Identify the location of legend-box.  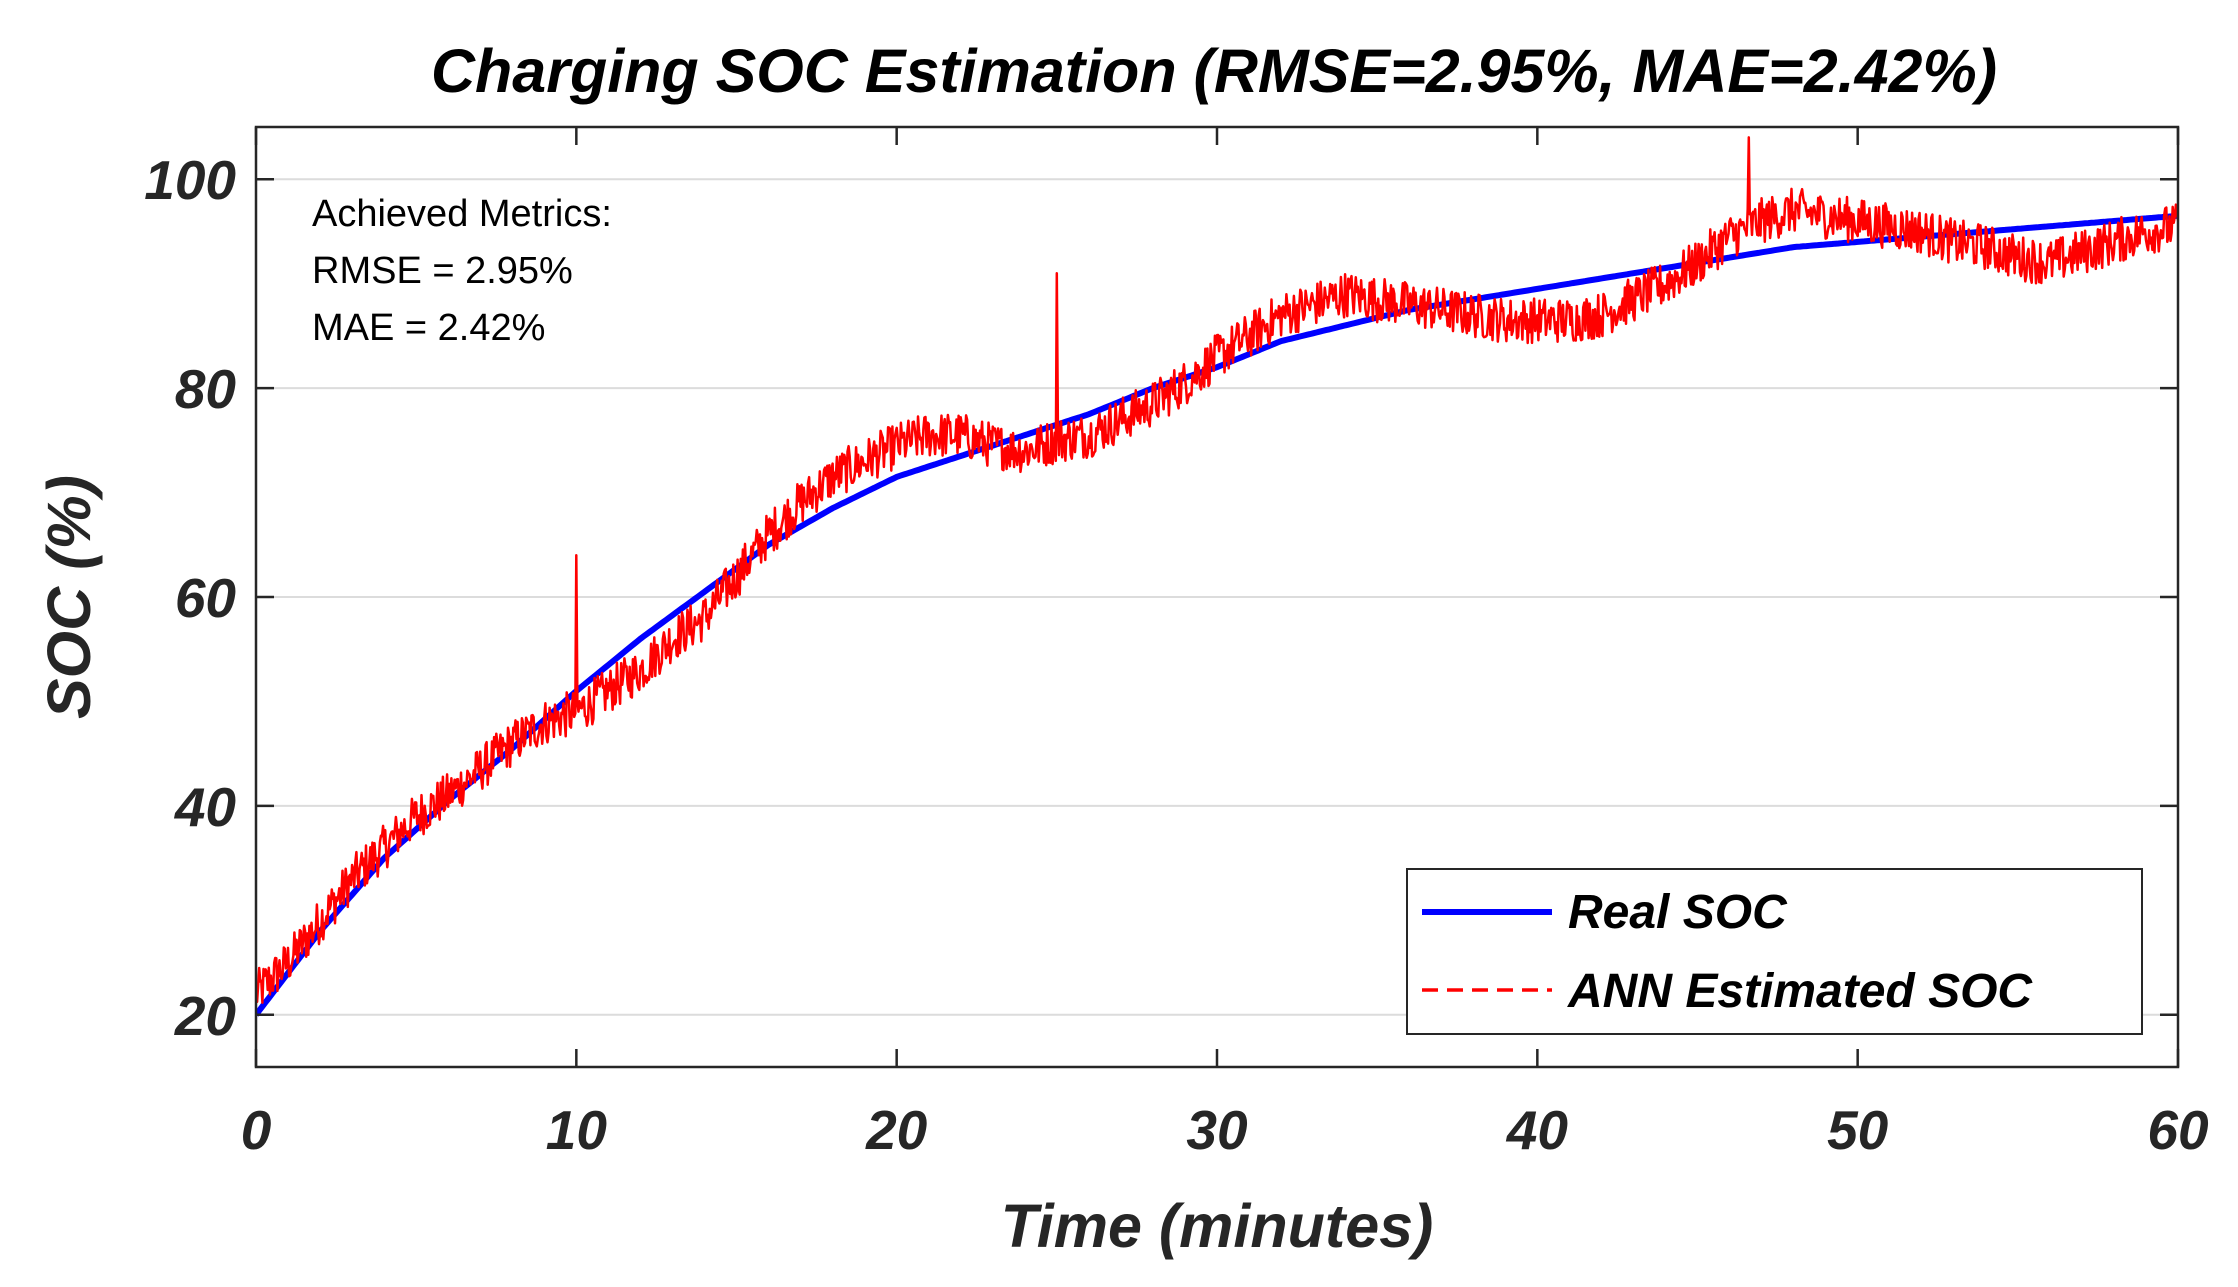
(1774, 951).